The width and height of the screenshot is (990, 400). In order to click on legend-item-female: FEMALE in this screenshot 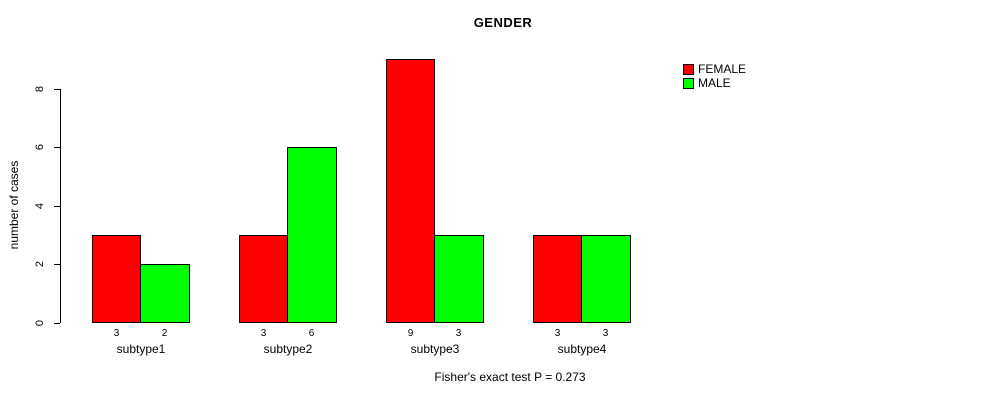, I will do `click(714, 69)`.